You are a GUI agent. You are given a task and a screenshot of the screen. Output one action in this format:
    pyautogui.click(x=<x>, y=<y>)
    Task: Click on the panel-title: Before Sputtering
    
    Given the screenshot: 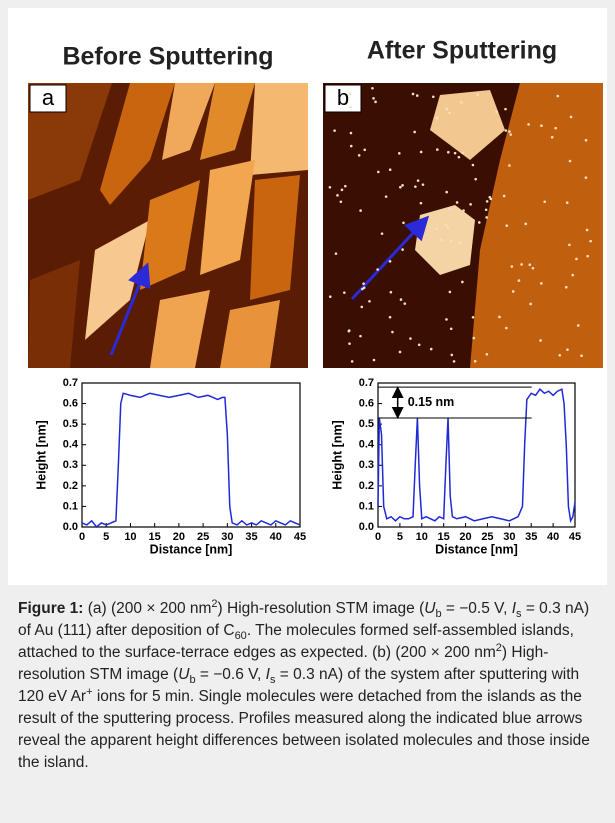 What is the action you would take?
    pyautogui.click(x=167, y=57)
    